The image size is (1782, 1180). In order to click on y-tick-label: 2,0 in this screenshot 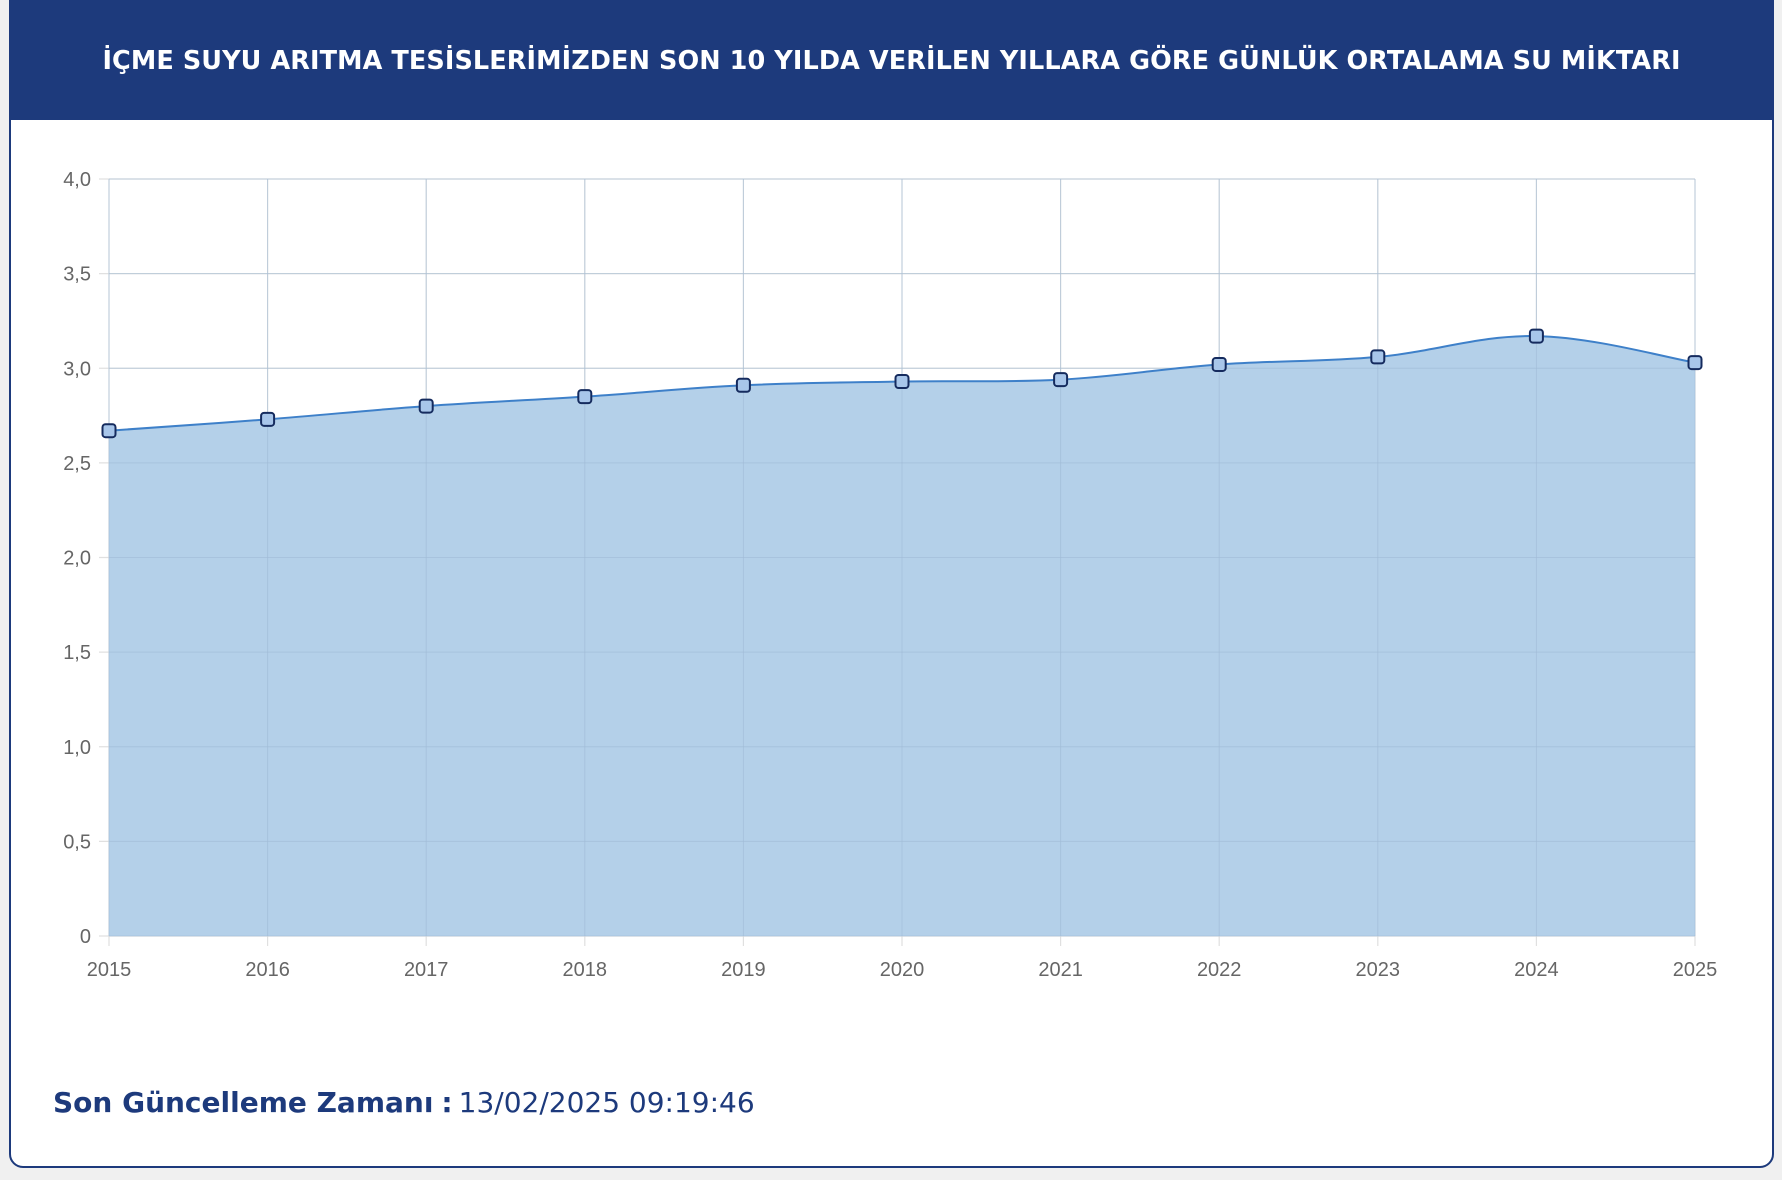, I will do `click(77, 559)`.